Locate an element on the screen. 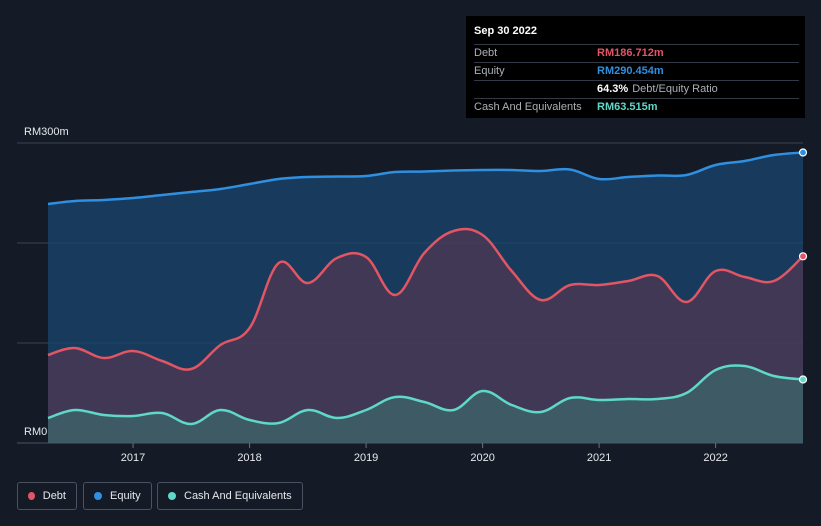  tooltip-date: Sep 30 2022 is located at coordinates (505, 31).